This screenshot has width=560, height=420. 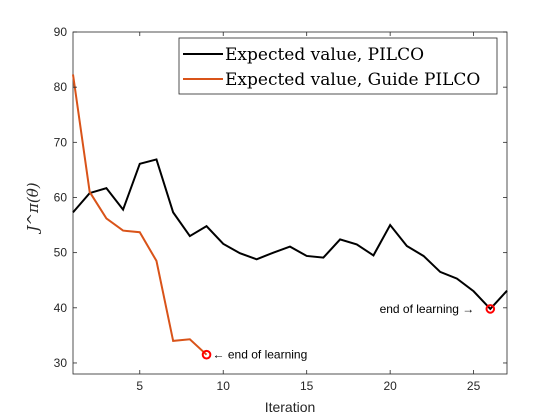 I want to click on annotation-label: end of learning →, so click(x=427, y=309).